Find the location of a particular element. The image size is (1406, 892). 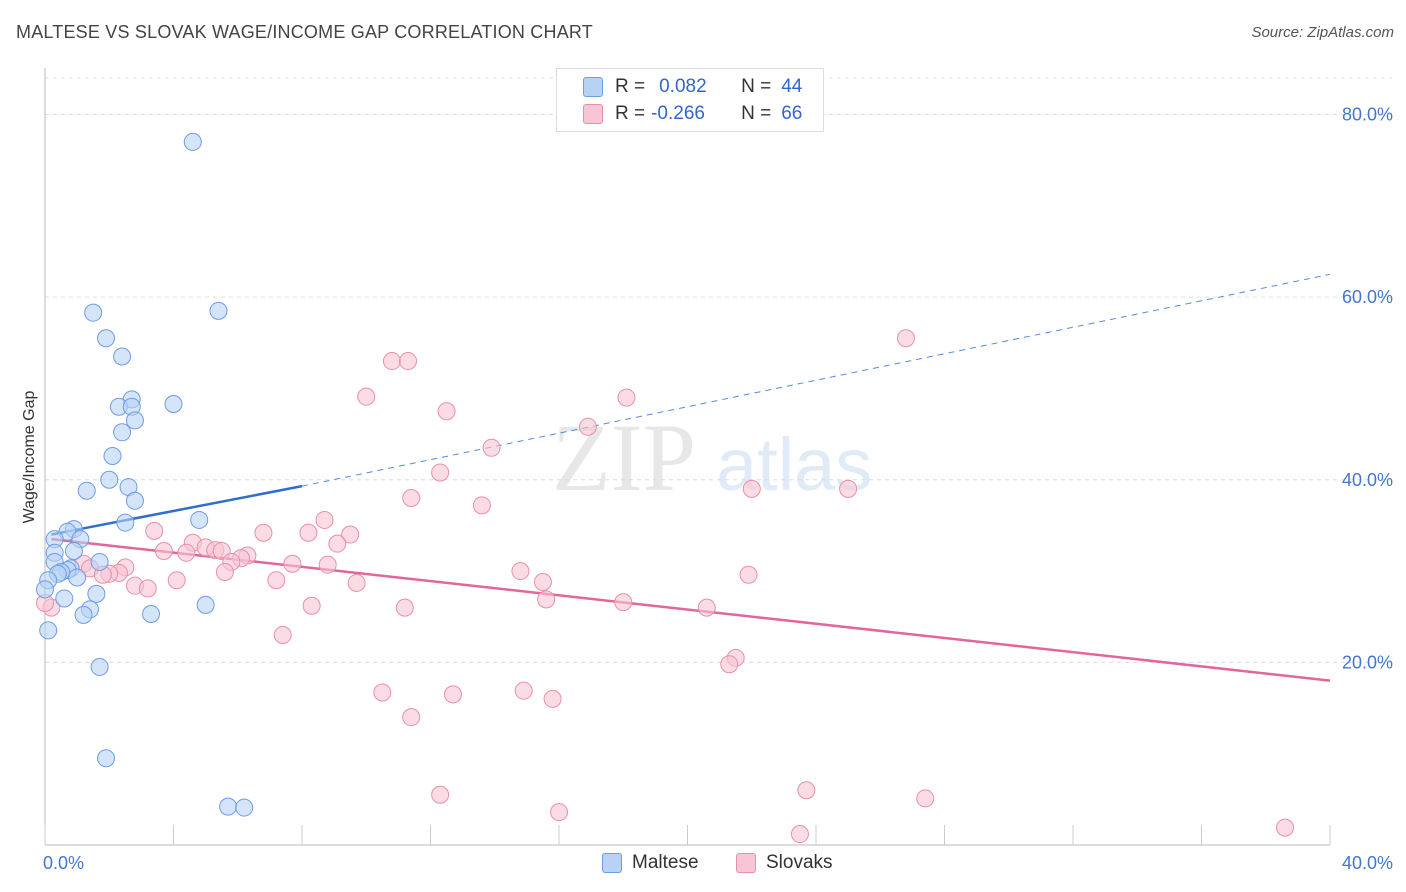

bottom-legend-slovaks: Slovaks is located at coordinates (784, 863).